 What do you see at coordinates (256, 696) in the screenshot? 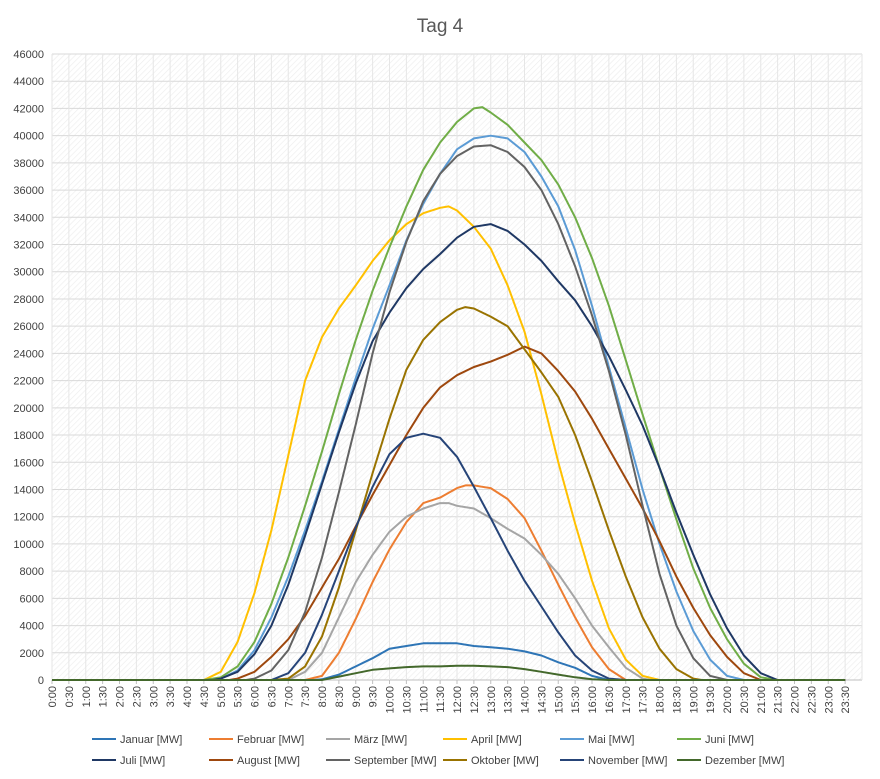
I see `x-tick-label: 6:00` at bounding box center [256, 696].